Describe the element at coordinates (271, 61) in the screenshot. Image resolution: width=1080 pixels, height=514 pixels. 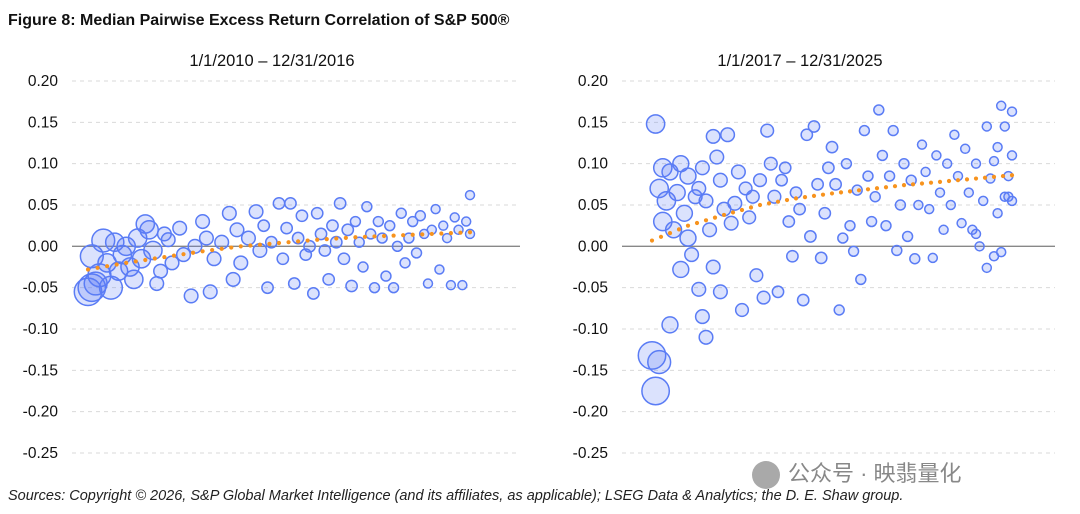
I see `panel-title: 1/1/2010 – 12/31/2016` at that location.